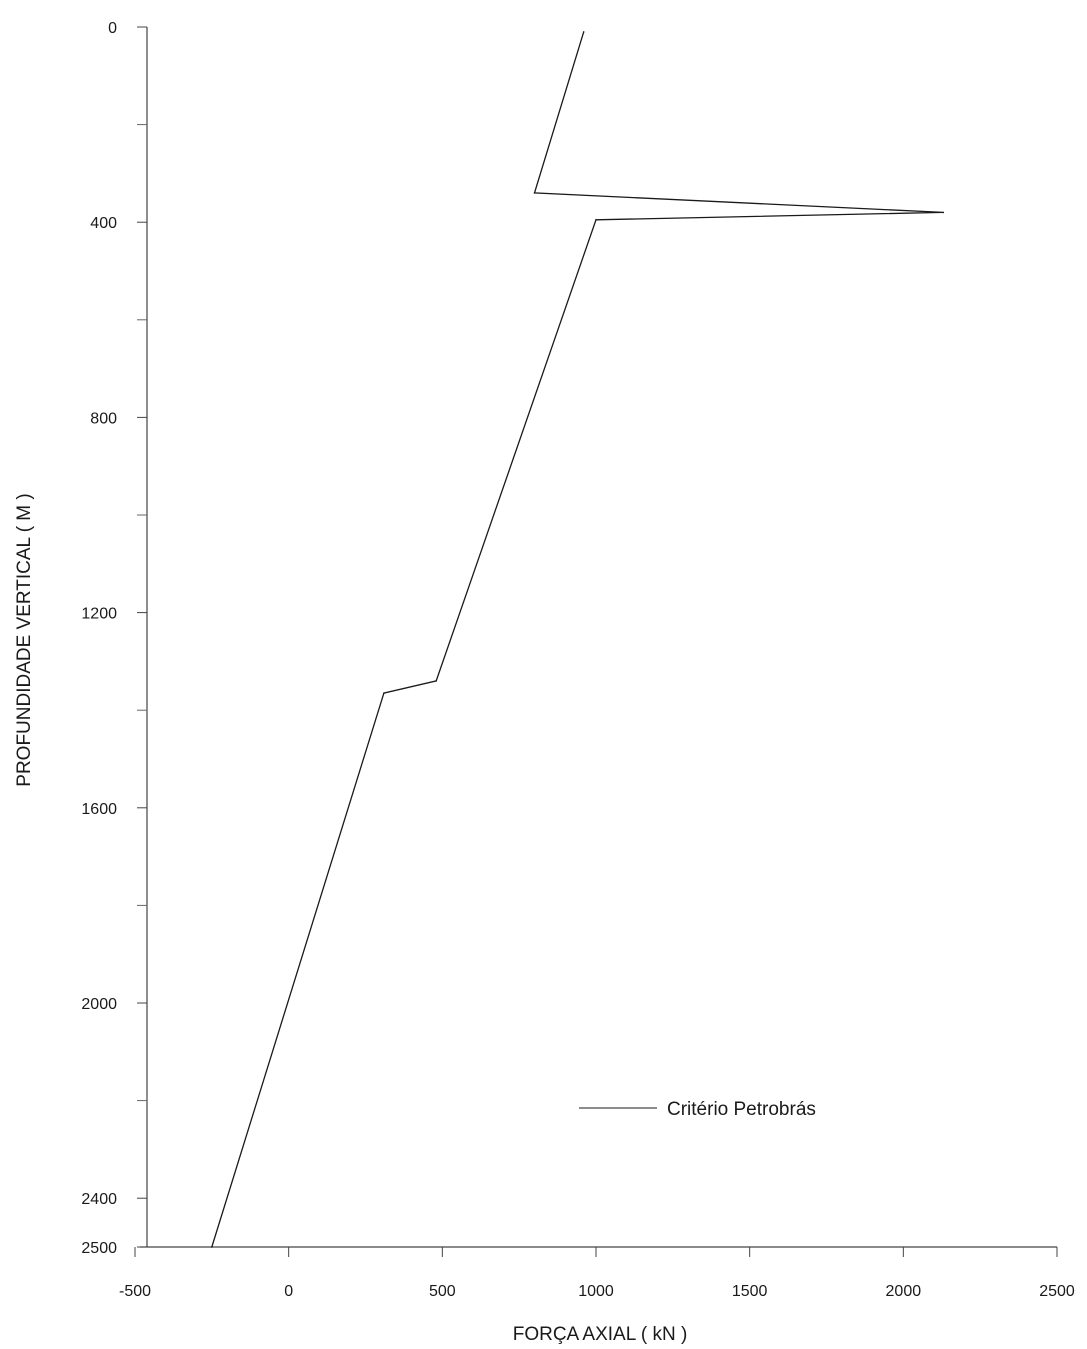 Image resolution: width=1087 pixels, height=1349 pixels. Describe the element at coordinates (288, 1291) in the screenshot. I see `x-tick-label: 0` at that location.